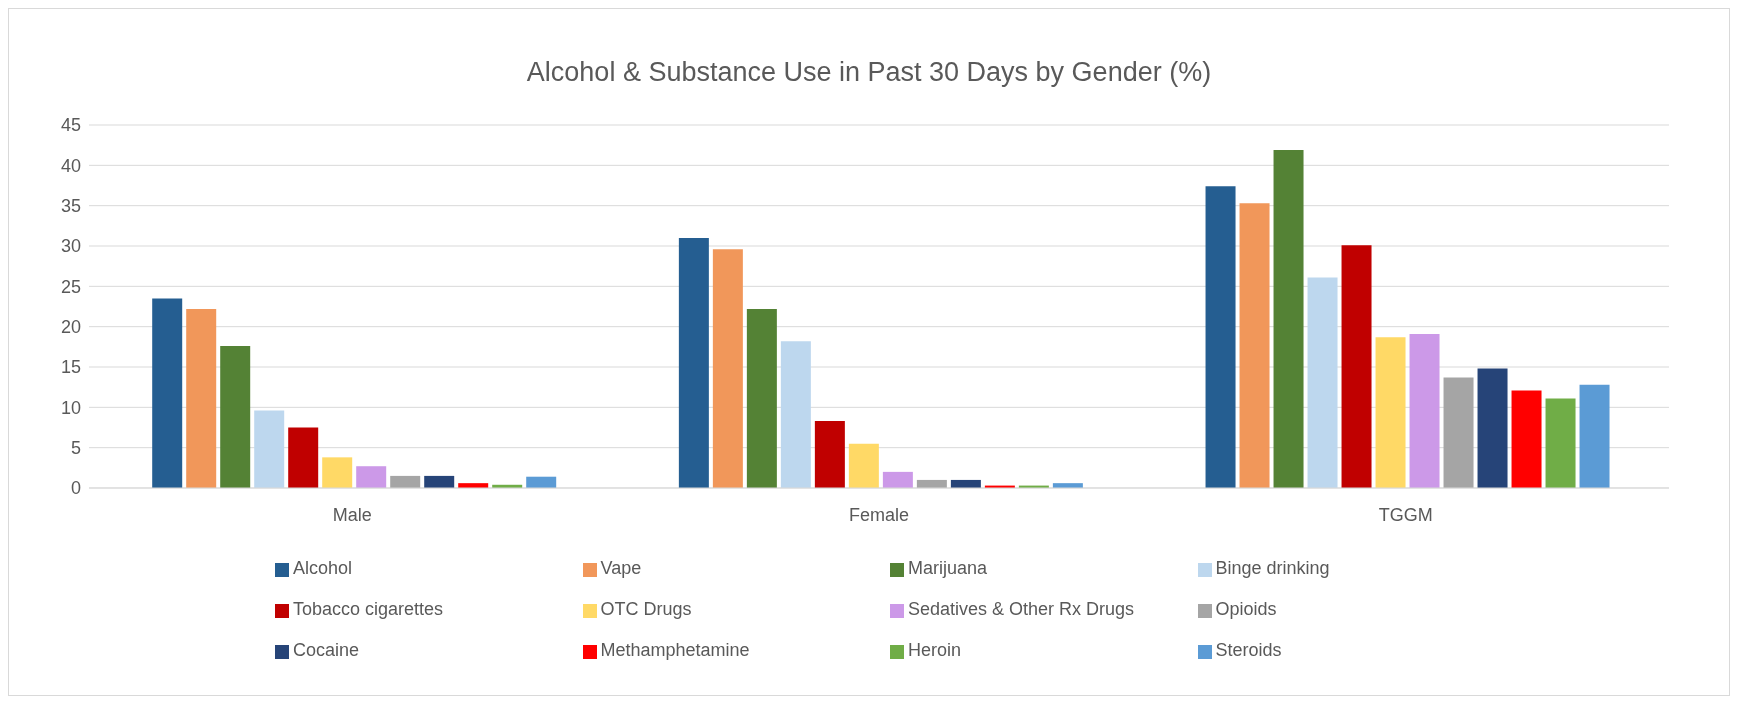  I want to click on y-tick-label: 5, so click(75, 448).